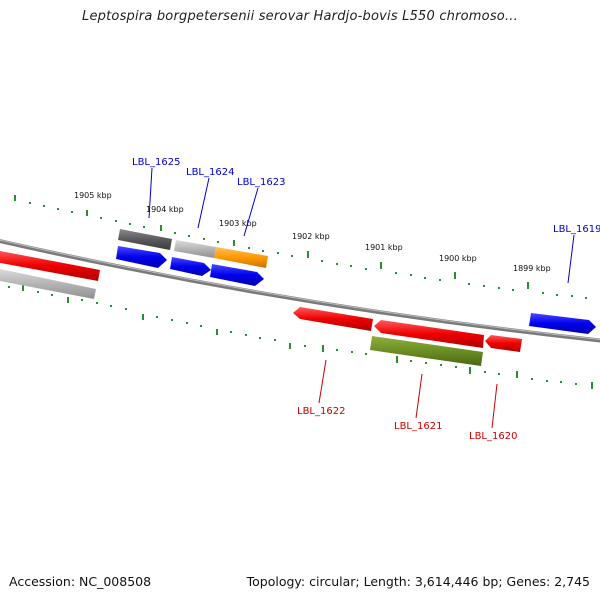  Describe the element at coordinates (384, 247) in the screenshot. I see `kbp-label: 1901 kbp` at that location.